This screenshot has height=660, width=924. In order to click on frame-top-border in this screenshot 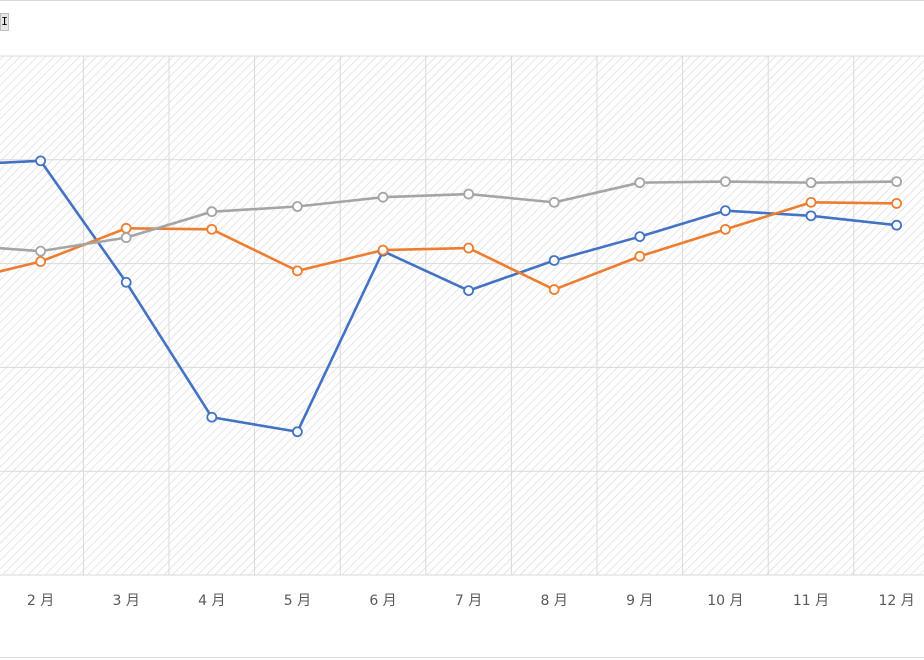, I will do `click(462, 0)`.